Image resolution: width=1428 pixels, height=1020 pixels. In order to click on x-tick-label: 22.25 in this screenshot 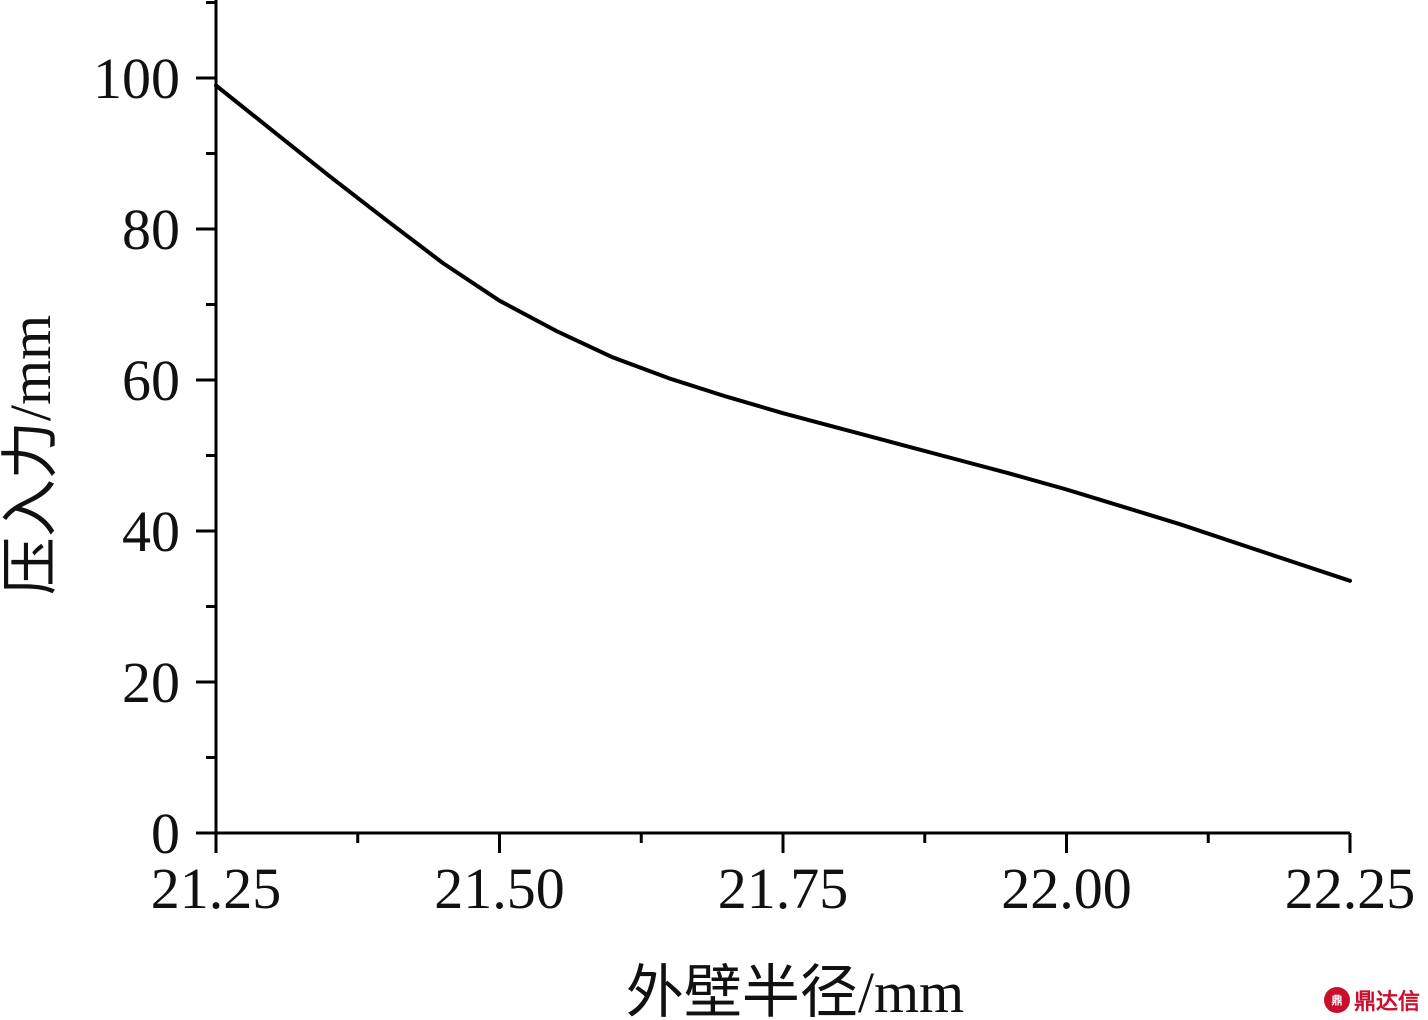, I will do `click(1350, 888)`.